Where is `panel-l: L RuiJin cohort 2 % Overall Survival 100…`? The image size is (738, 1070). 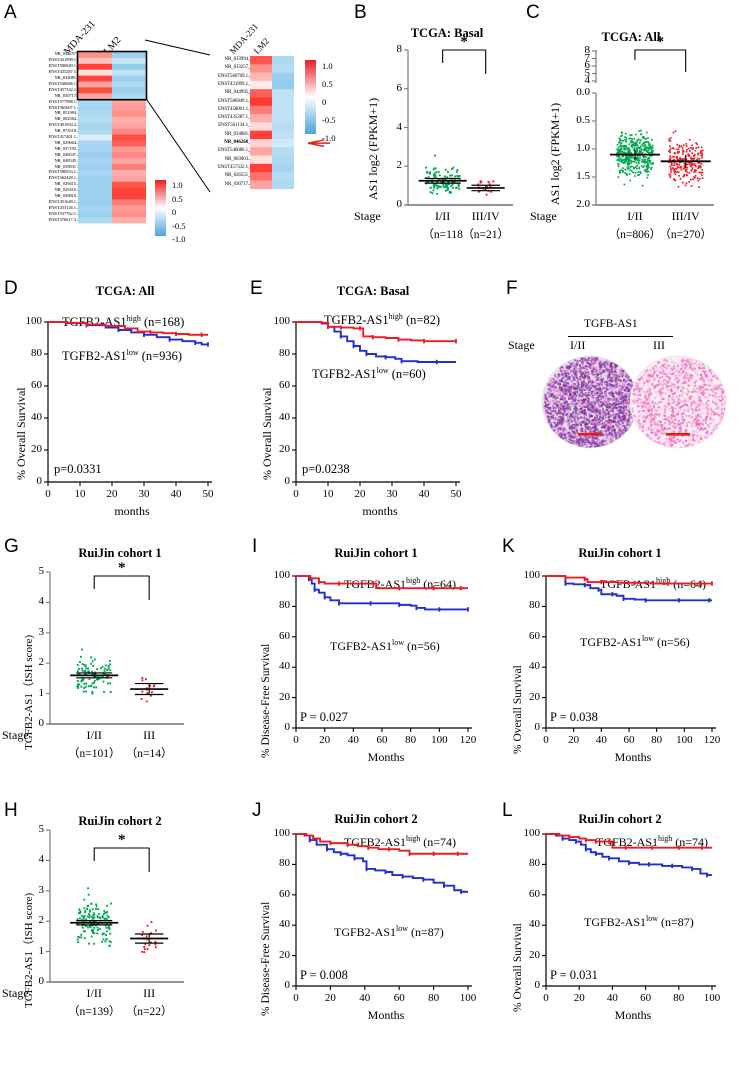 panel-l: L RuiJin cohort 2 % Overall Survival 100… is located at coordinates (618, 909).